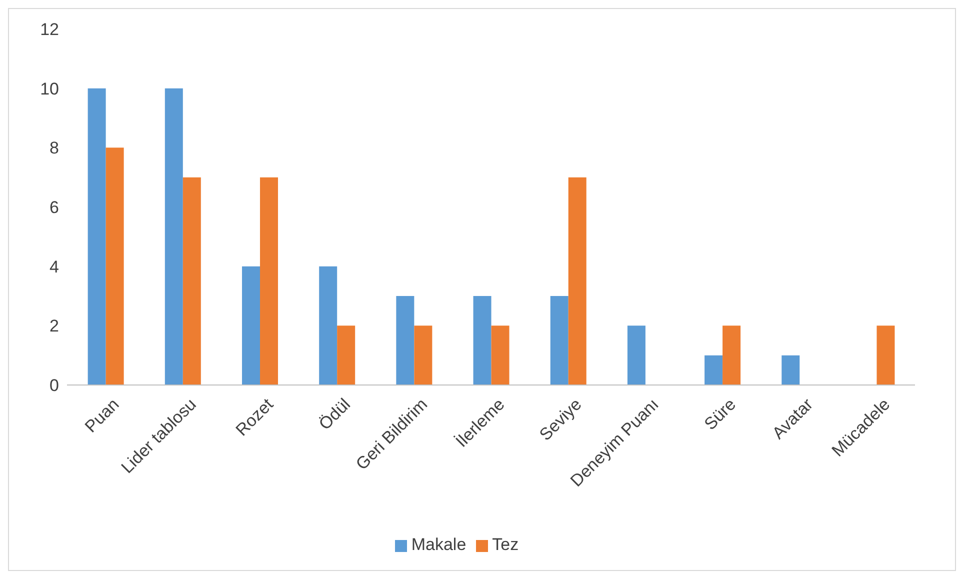 The height and width of the screenshot is (579, 964). I want to click on legend-label: Tez, so click(505, 544).